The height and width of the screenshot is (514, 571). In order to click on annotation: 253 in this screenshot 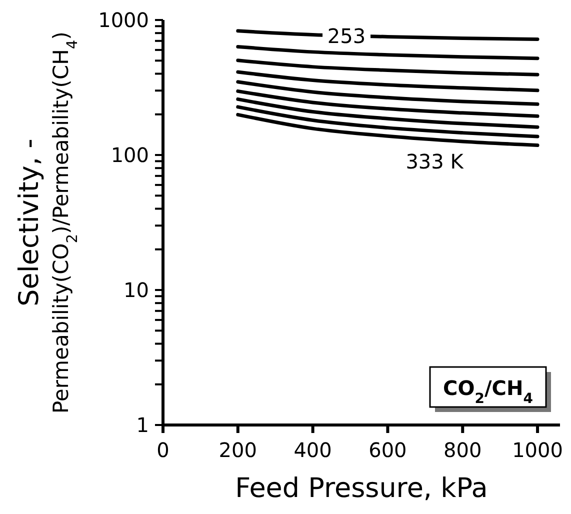, I will do `click(346, 36)`.